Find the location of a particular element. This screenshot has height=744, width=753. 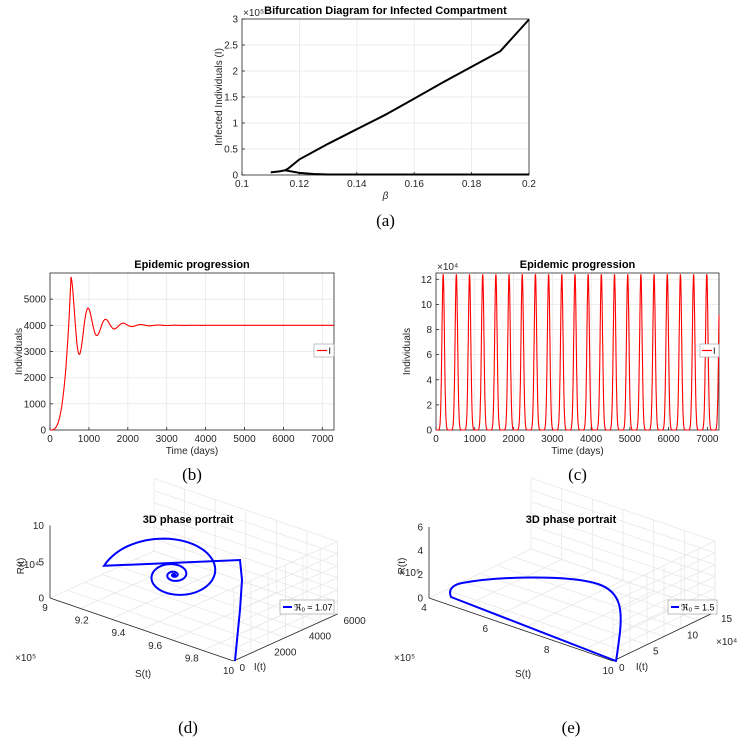

grid-3d is located at coordinates (572, 569).